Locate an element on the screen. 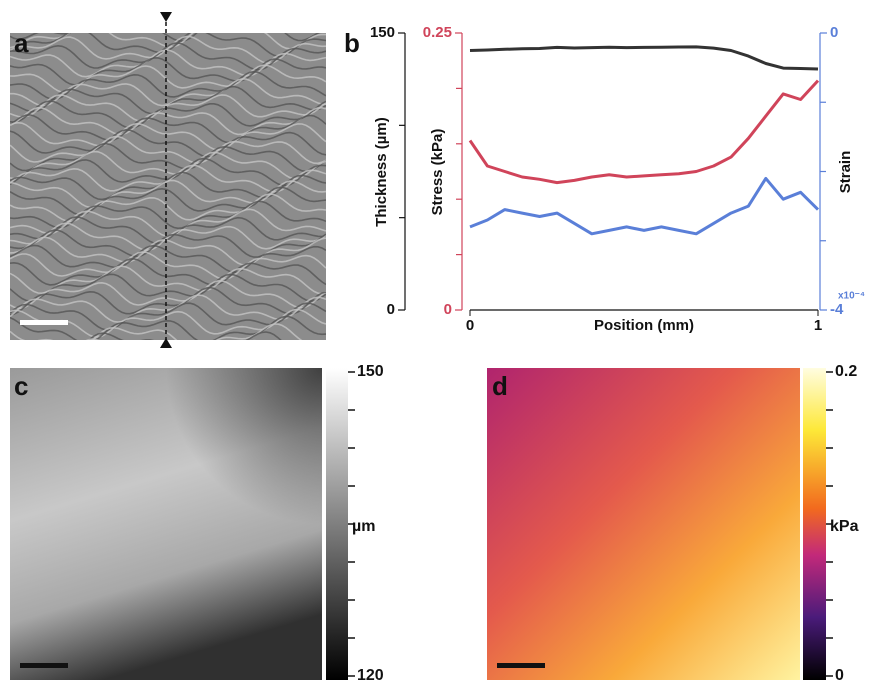 Image resolution: width=878 pixels, height=680 pixels. y3-exponent: x10⁻⁴ is located at coordinates (851, 296).